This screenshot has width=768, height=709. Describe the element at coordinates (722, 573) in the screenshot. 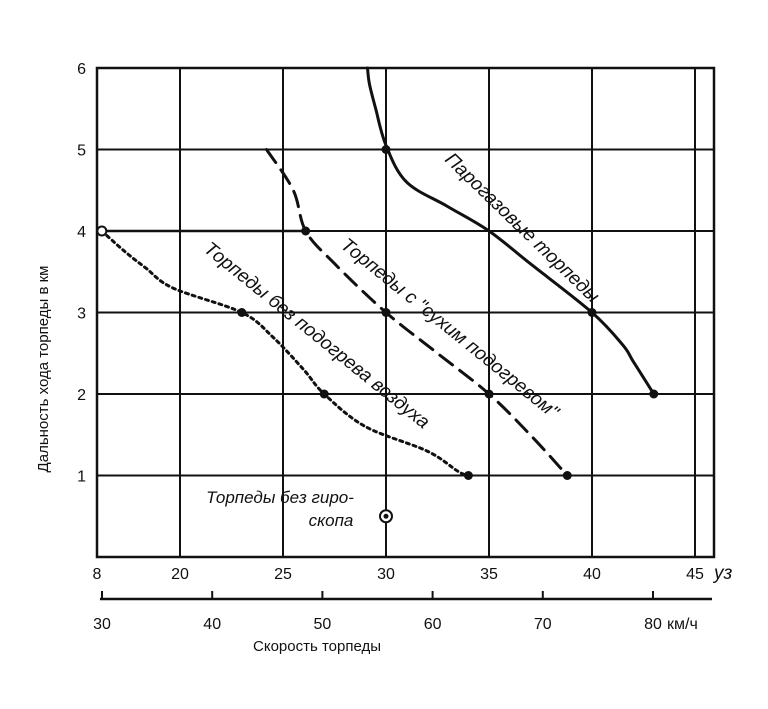

I see `x-unit-knots: уз` at that location.